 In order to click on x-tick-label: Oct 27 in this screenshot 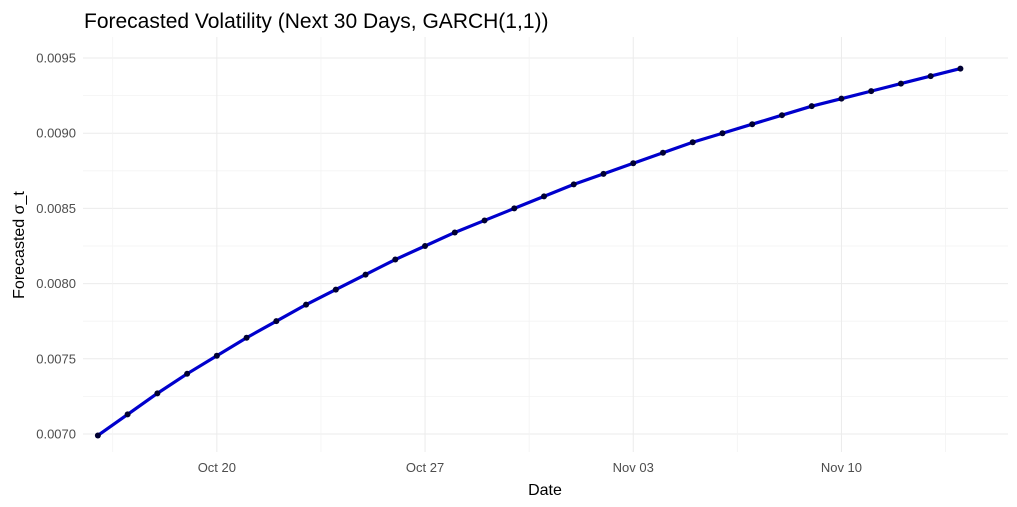, I will do `click(425, 467)`.